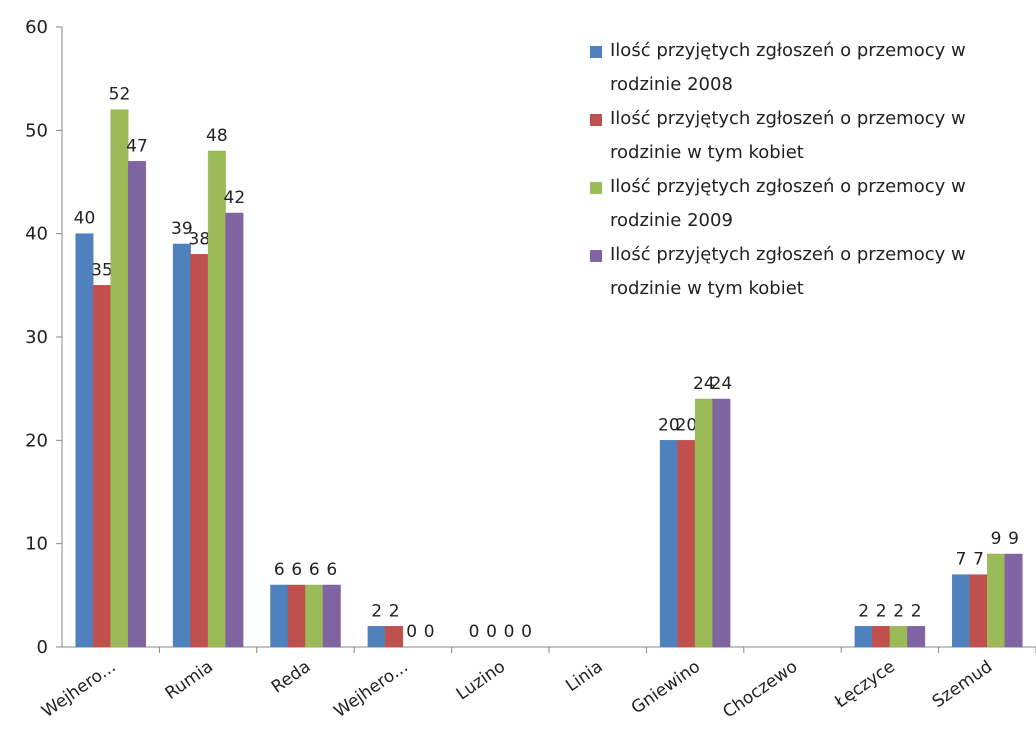 The width and height of the screenshot is (1036, 751). What do you see at coordinates (760, 690) in the screenshot?
I see `x-tick-label: Choczewo` at bounding box center [760, 690].